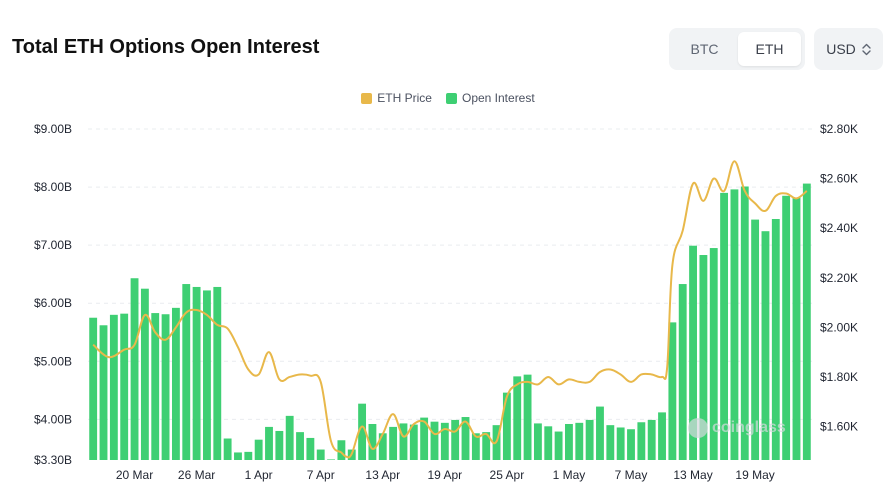 The image size is (896, 485). Describe the element at coordinates (53, 303) in the screenshot. I see `left-axis-tick-label: $6.00B` at that location.